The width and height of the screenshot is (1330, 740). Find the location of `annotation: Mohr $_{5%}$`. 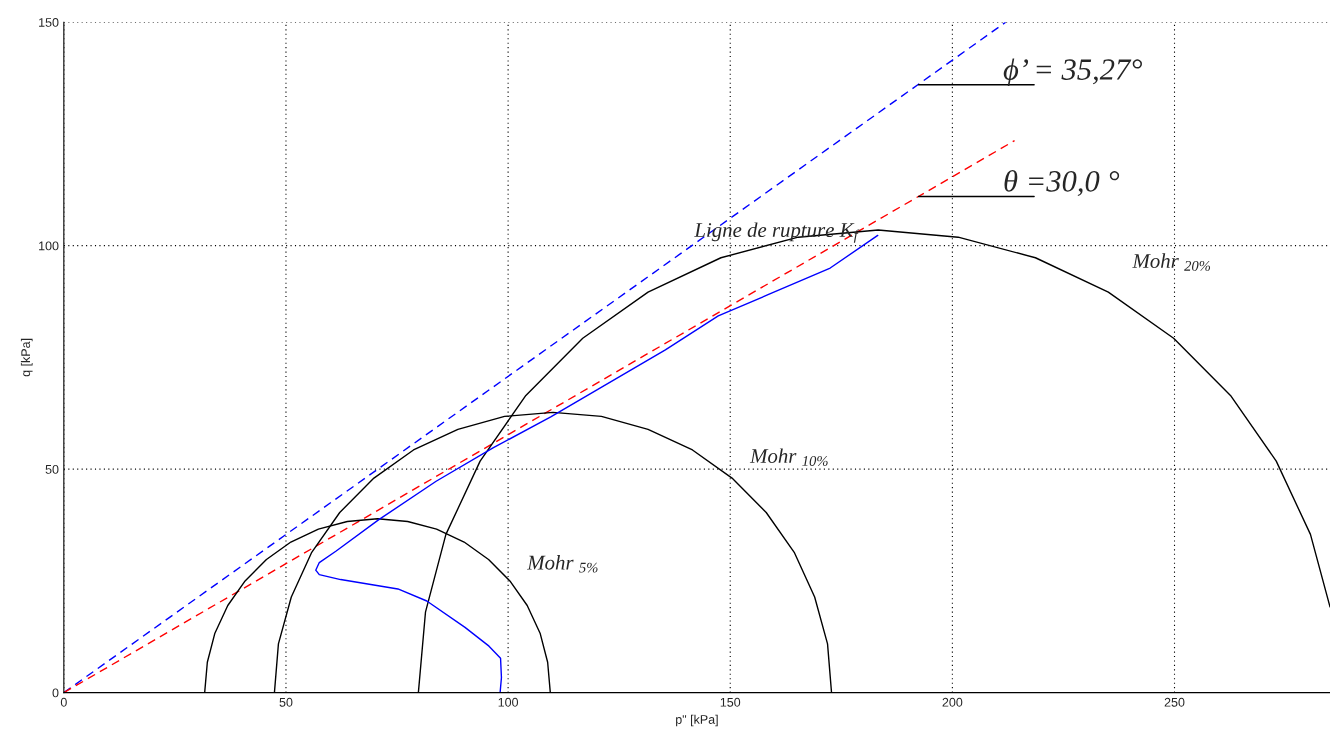

annotation: Mohr $_{5%}$ is located at coordinates (562, 564).